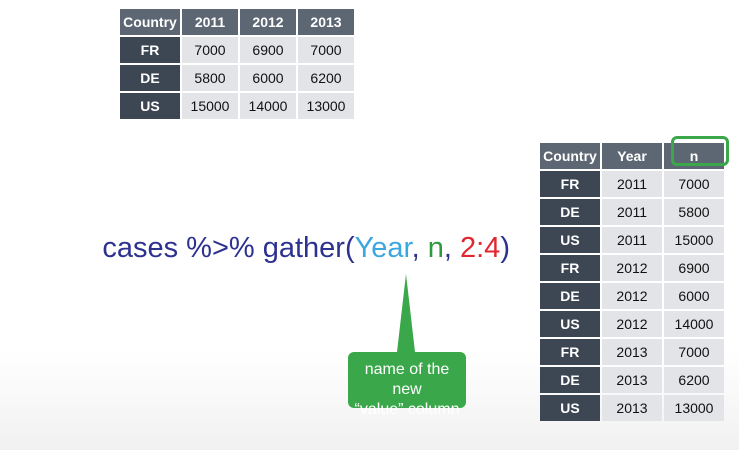  I want to click on table-row: FR 2011 7000, so click(632, 184).